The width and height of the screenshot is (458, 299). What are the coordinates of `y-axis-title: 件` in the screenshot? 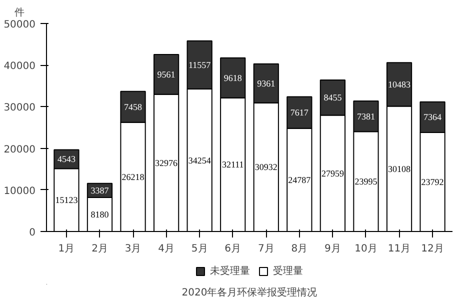 It's located at (19, 13).